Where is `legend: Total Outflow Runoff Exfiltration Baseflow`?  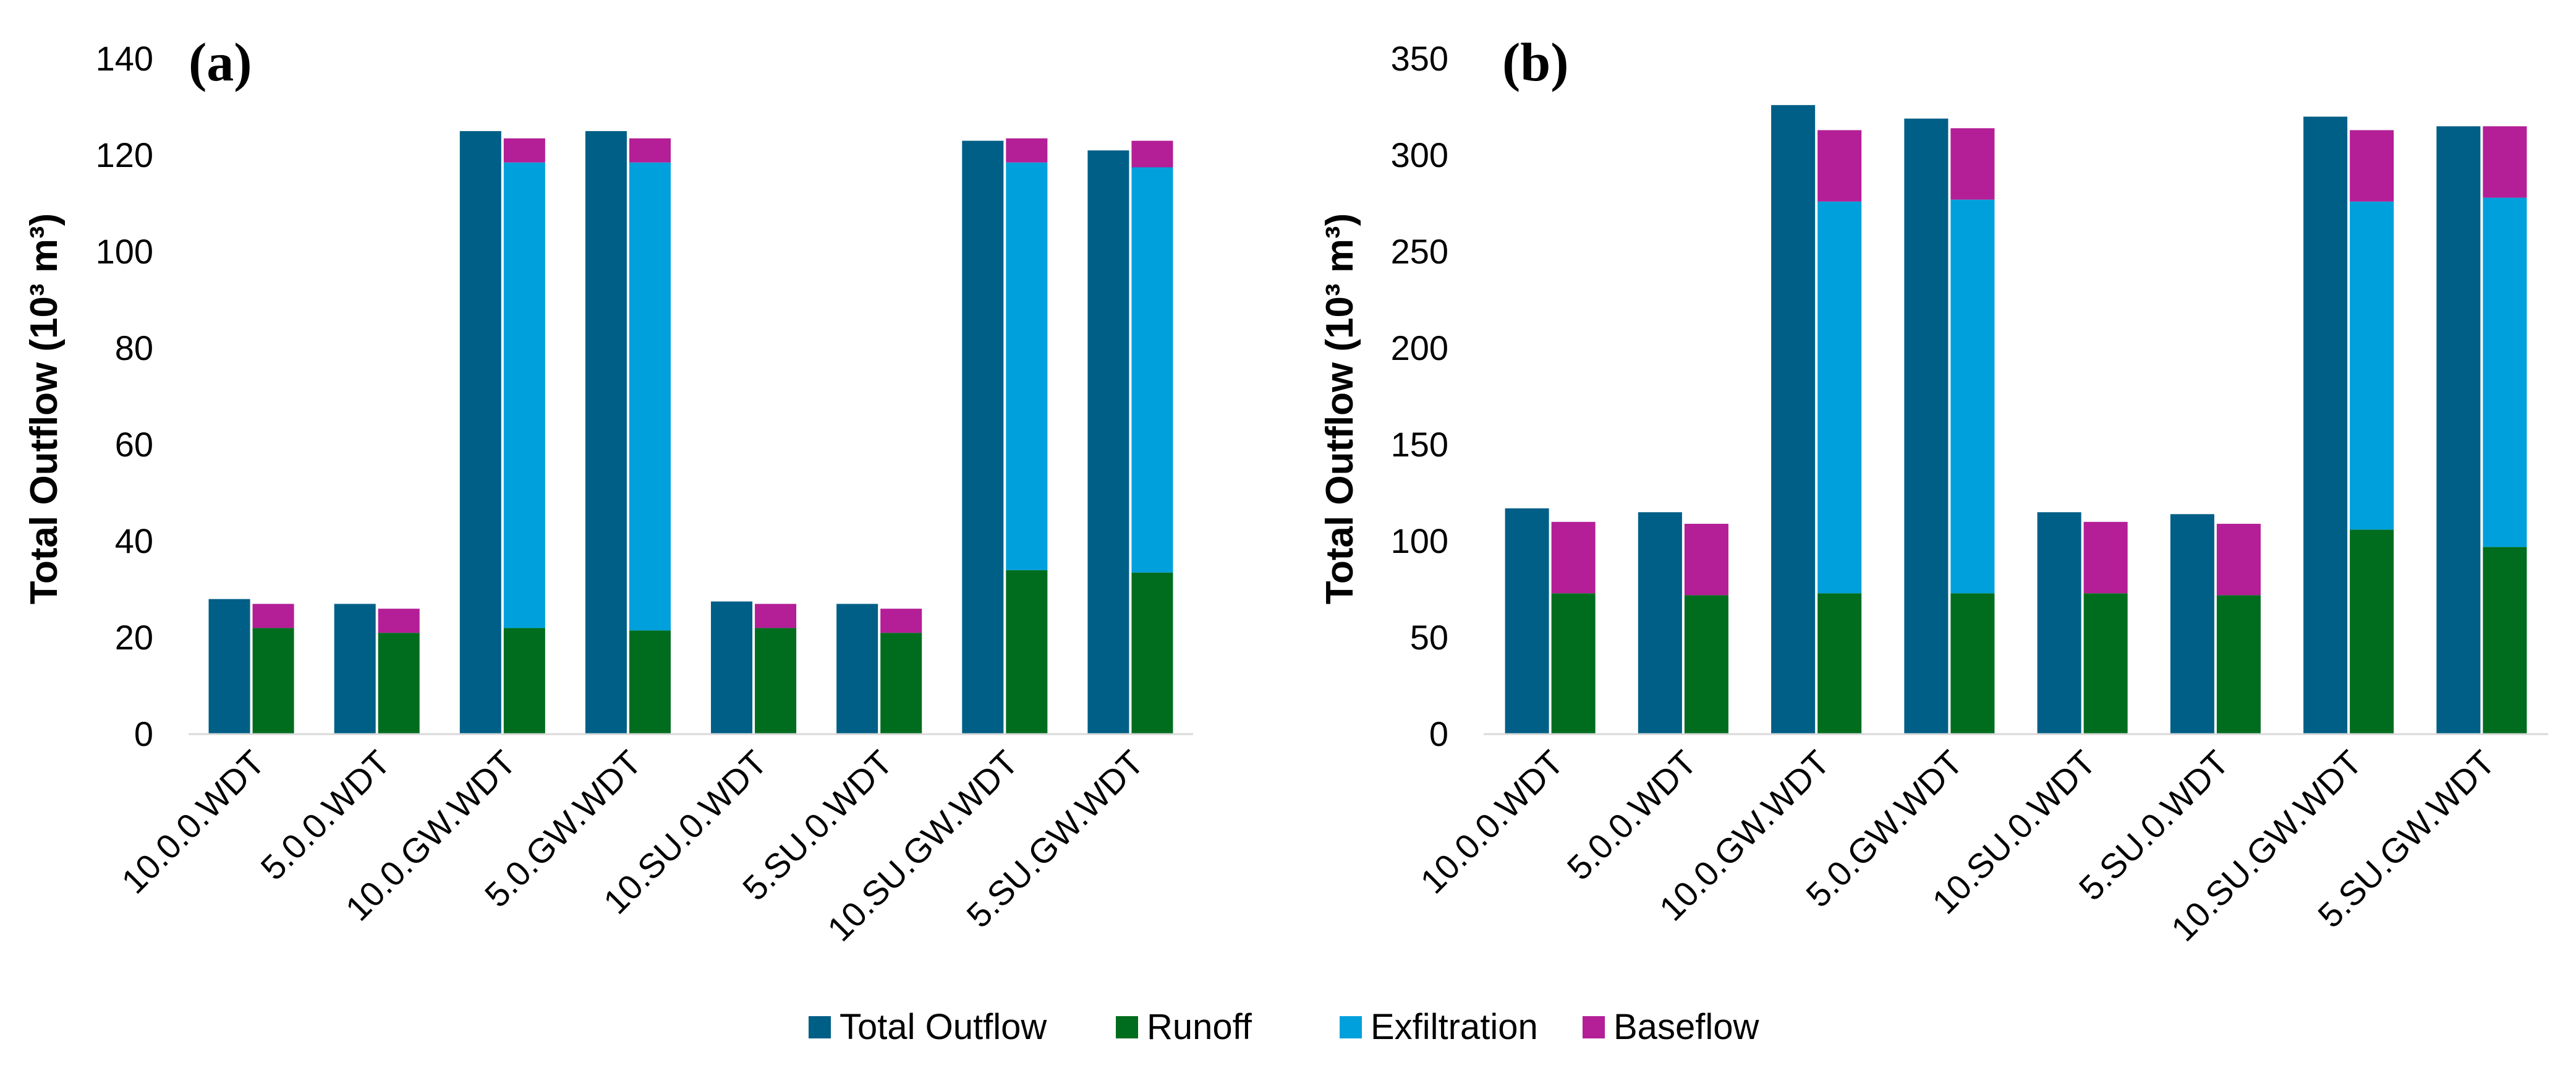 legend: Total Outflow Runoff Exfiltration Baseflow is located at coordinates (1284, 1027).